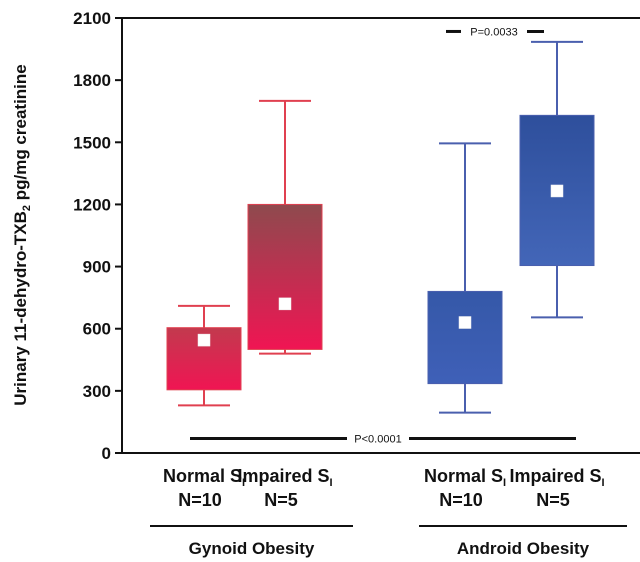 This screenshot has width=640, height=562. What do you see at coordinates (377, 440) in the screenshot?
I see `pvalue-label: P<0.0001` at bounding box center [377, 440].